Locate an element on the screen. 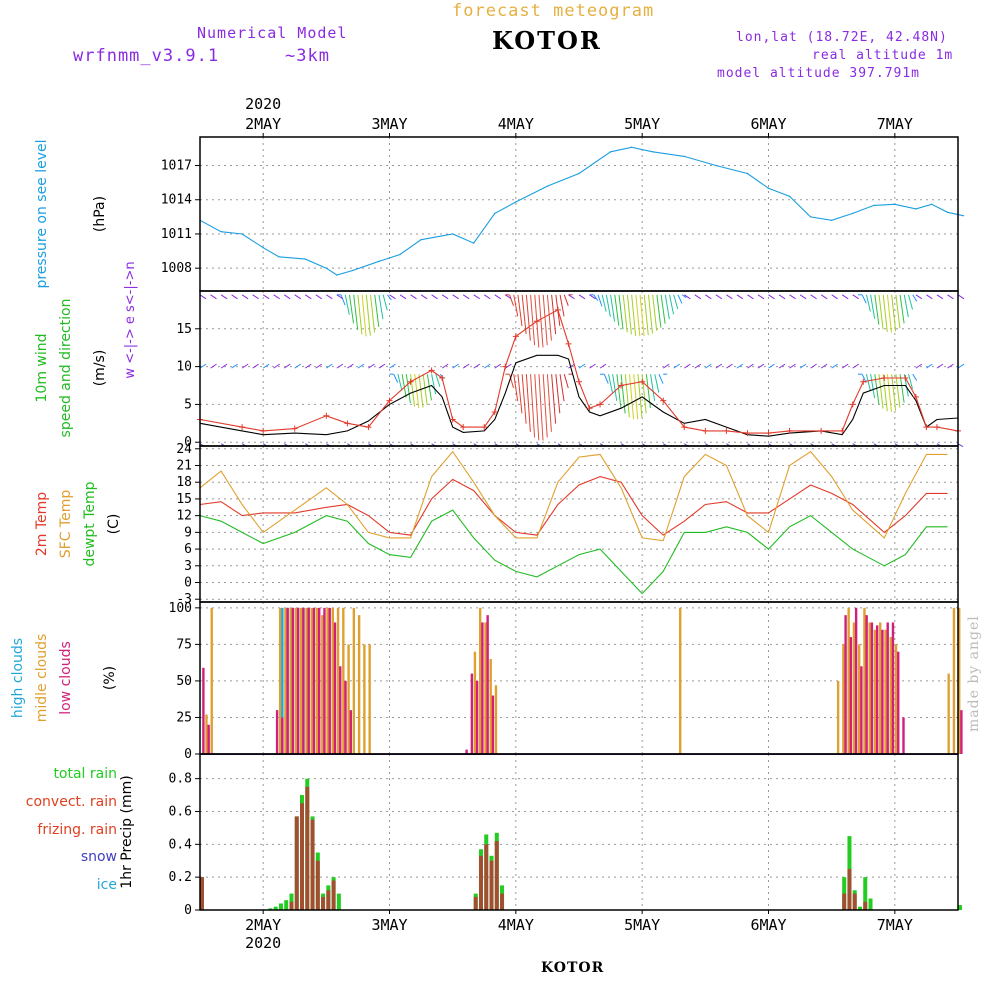  panel-bg-precip is located at coordinates (579, 832).